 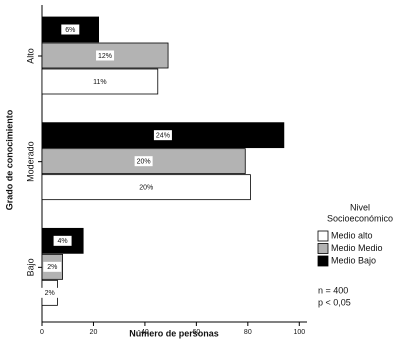 I want to click on x-tick-label: 60, so click(x=196, y=332).